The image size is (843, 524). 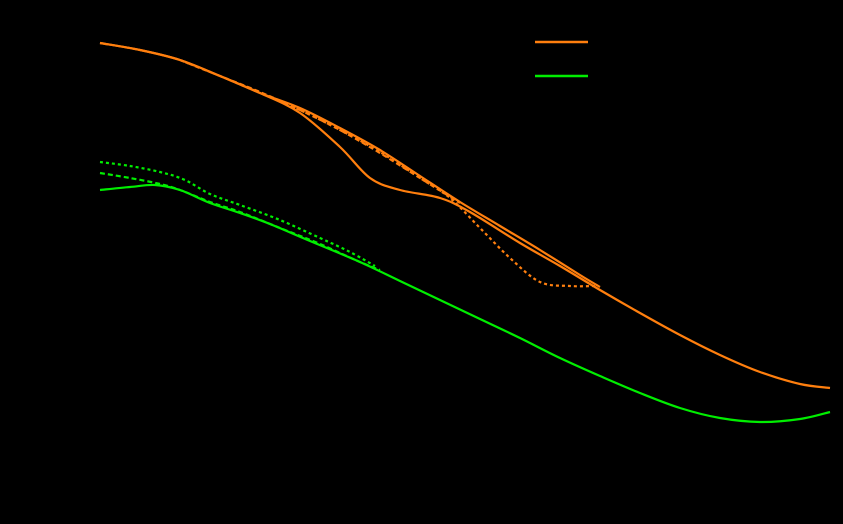 What do you see at coordinates (240, 221) in the screenshot?
I see `series-green-dashed` at bounding box center [240, 221].